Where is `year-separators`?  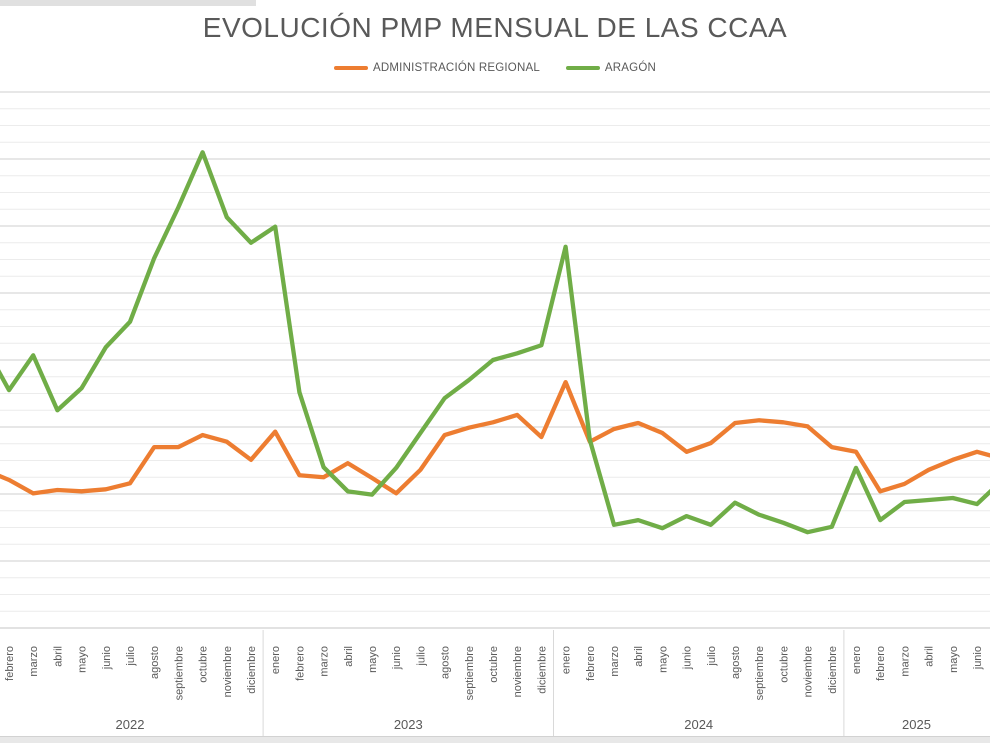 year-separators is located at coordinates (553, 683).